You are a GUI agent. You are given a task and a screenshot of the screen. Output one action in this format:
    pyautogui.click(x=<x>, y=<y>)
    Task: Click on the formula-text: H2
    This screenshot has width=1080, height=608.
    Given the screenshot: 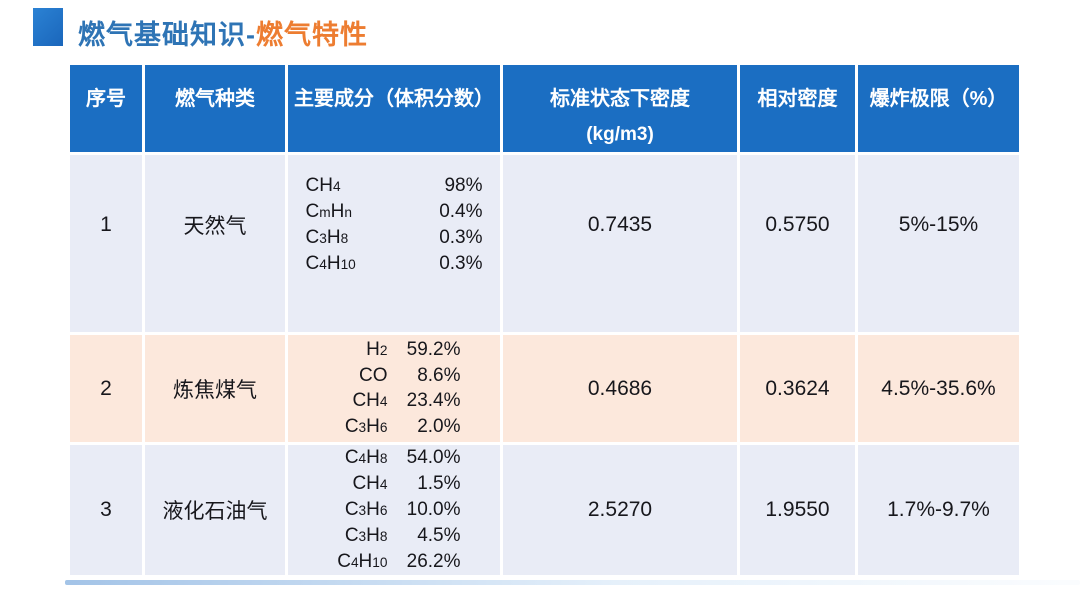 What is the action you would take?
    pyautogui.click(x=377, y=349)
    